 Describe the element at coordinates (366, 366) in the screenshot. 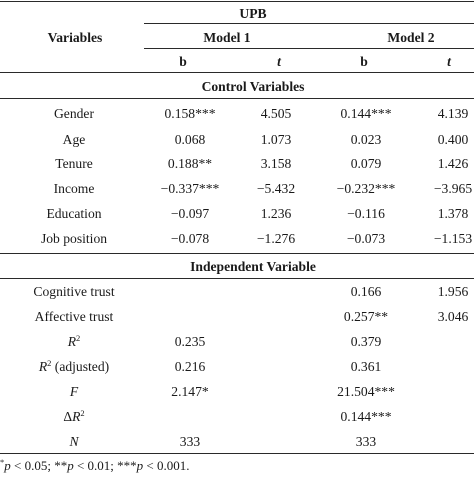

I see `cell-r2adj-m2: 0.361` at that location.